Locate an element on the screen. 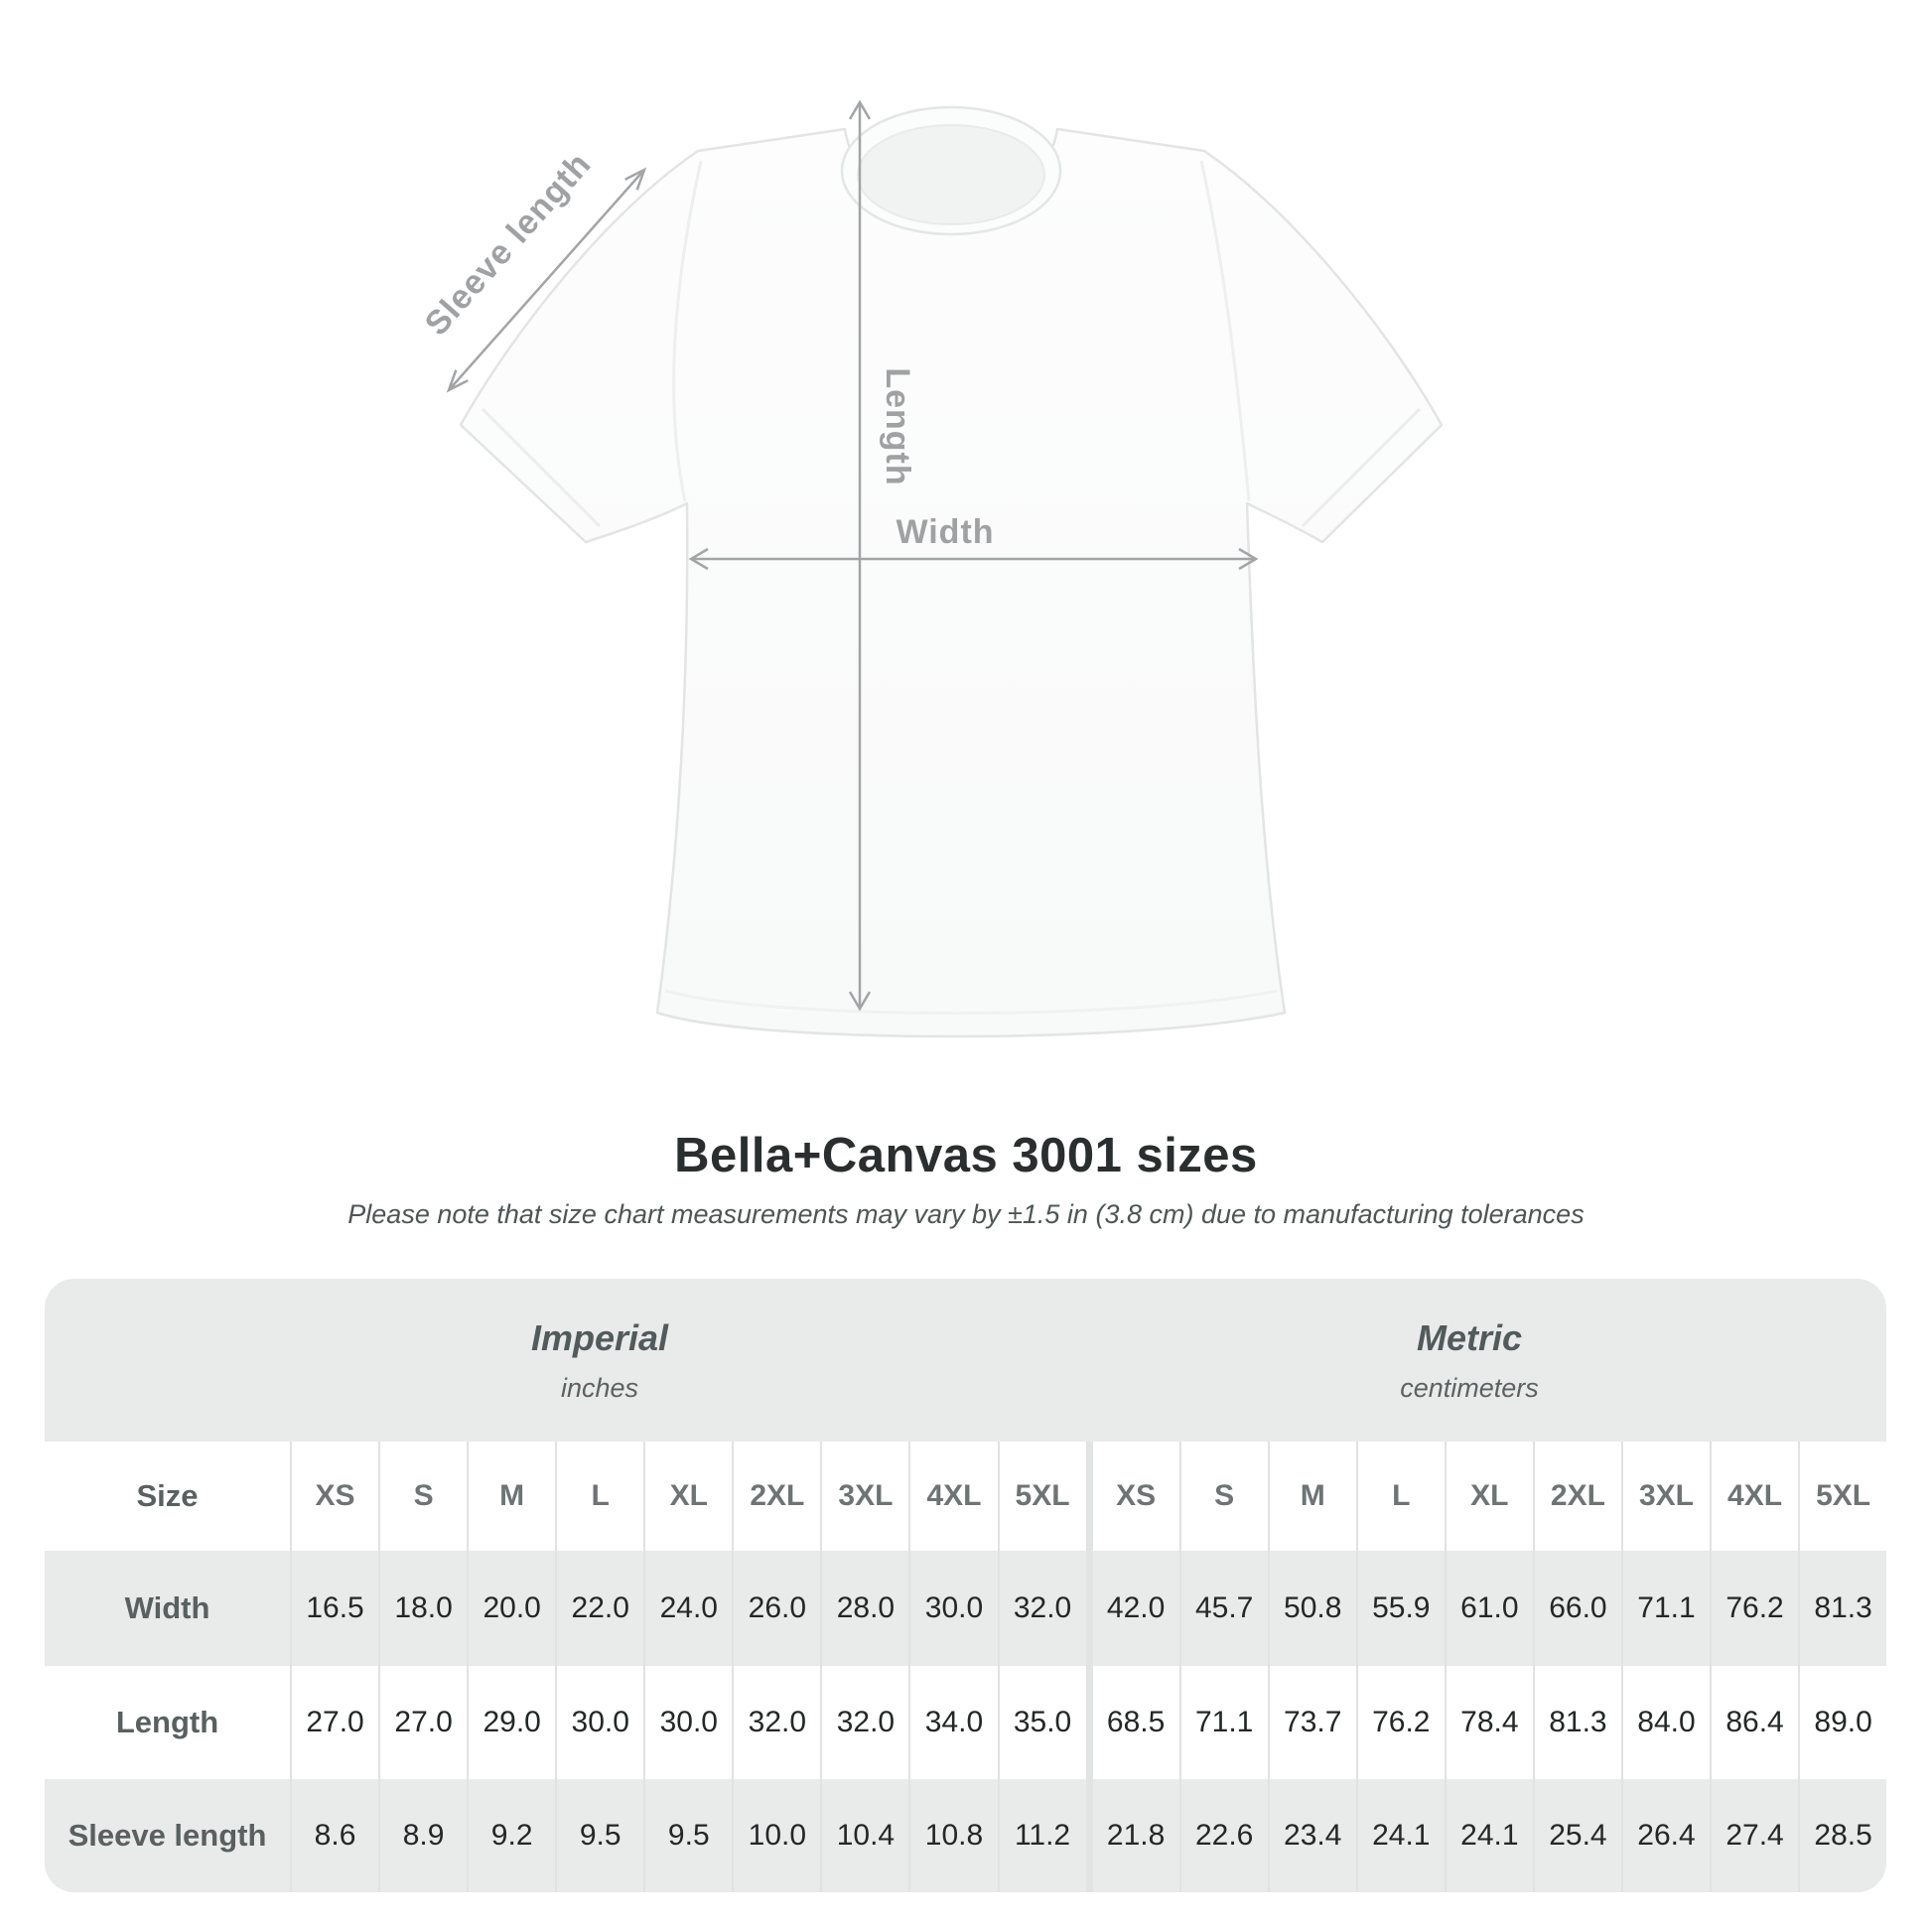 Image resolution: width=1932 pixels, height=1932 pixels. table-cell: 89.0 is located at coordinates (1842, 1722).